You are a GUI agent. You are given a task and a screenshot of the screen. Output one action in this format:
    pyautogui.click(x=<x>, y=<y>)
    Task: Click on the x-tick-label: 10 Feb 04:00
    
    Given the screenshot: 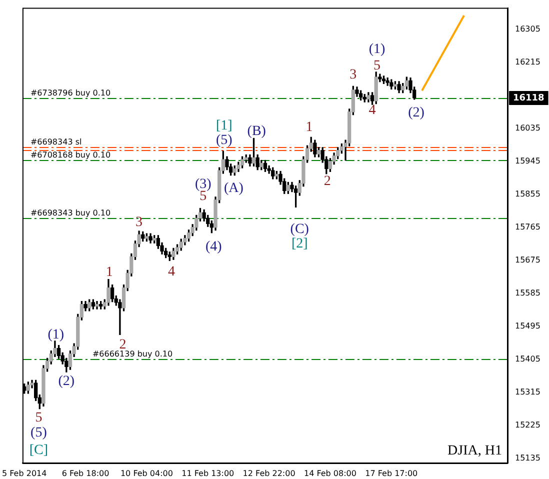 What is the action you would take?
    pyautogui.click(x=146, y=473)
    